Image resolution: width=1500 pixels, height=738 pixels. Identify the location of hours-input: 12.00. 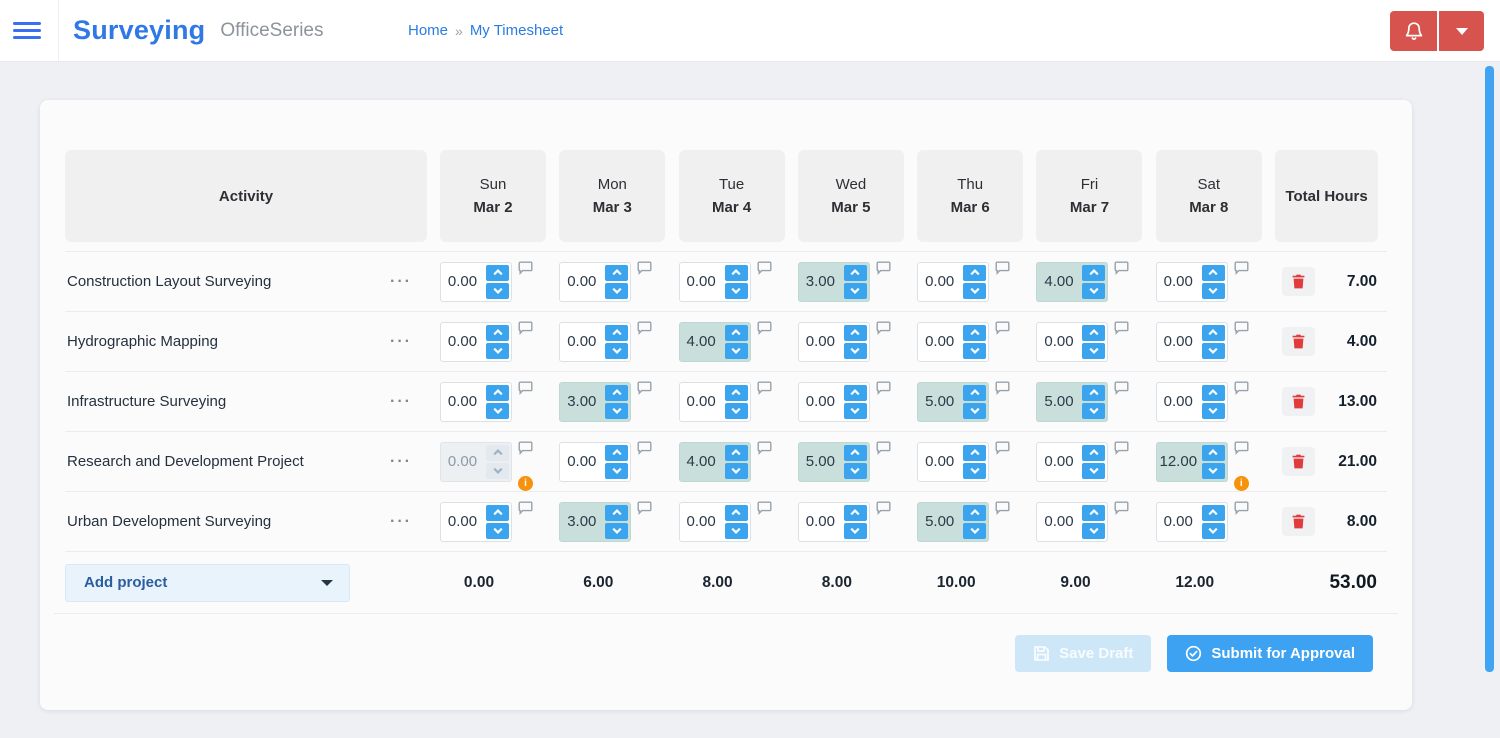
(1191, 461).